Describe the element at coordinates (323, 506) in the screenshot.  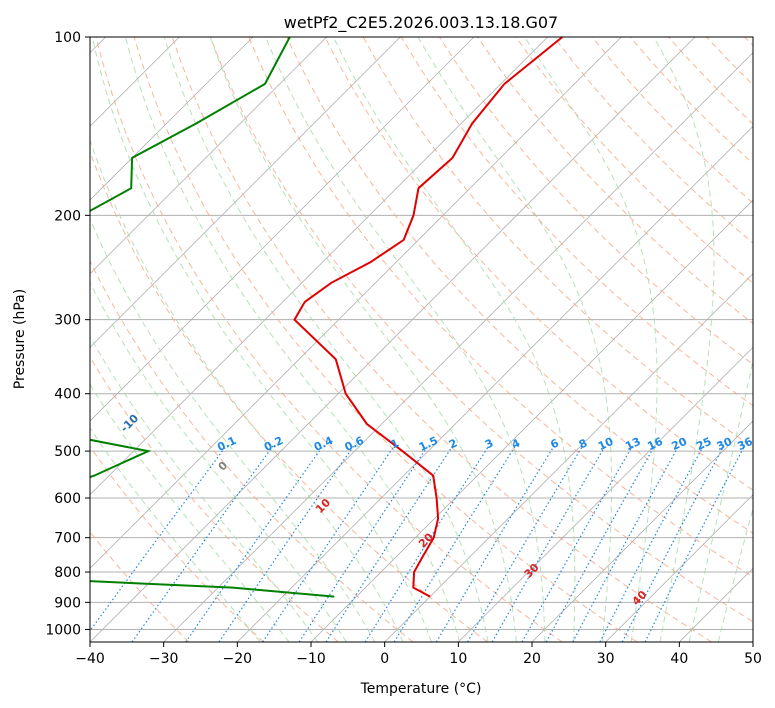
I see `dry-adiabat-label: 10` at that location.